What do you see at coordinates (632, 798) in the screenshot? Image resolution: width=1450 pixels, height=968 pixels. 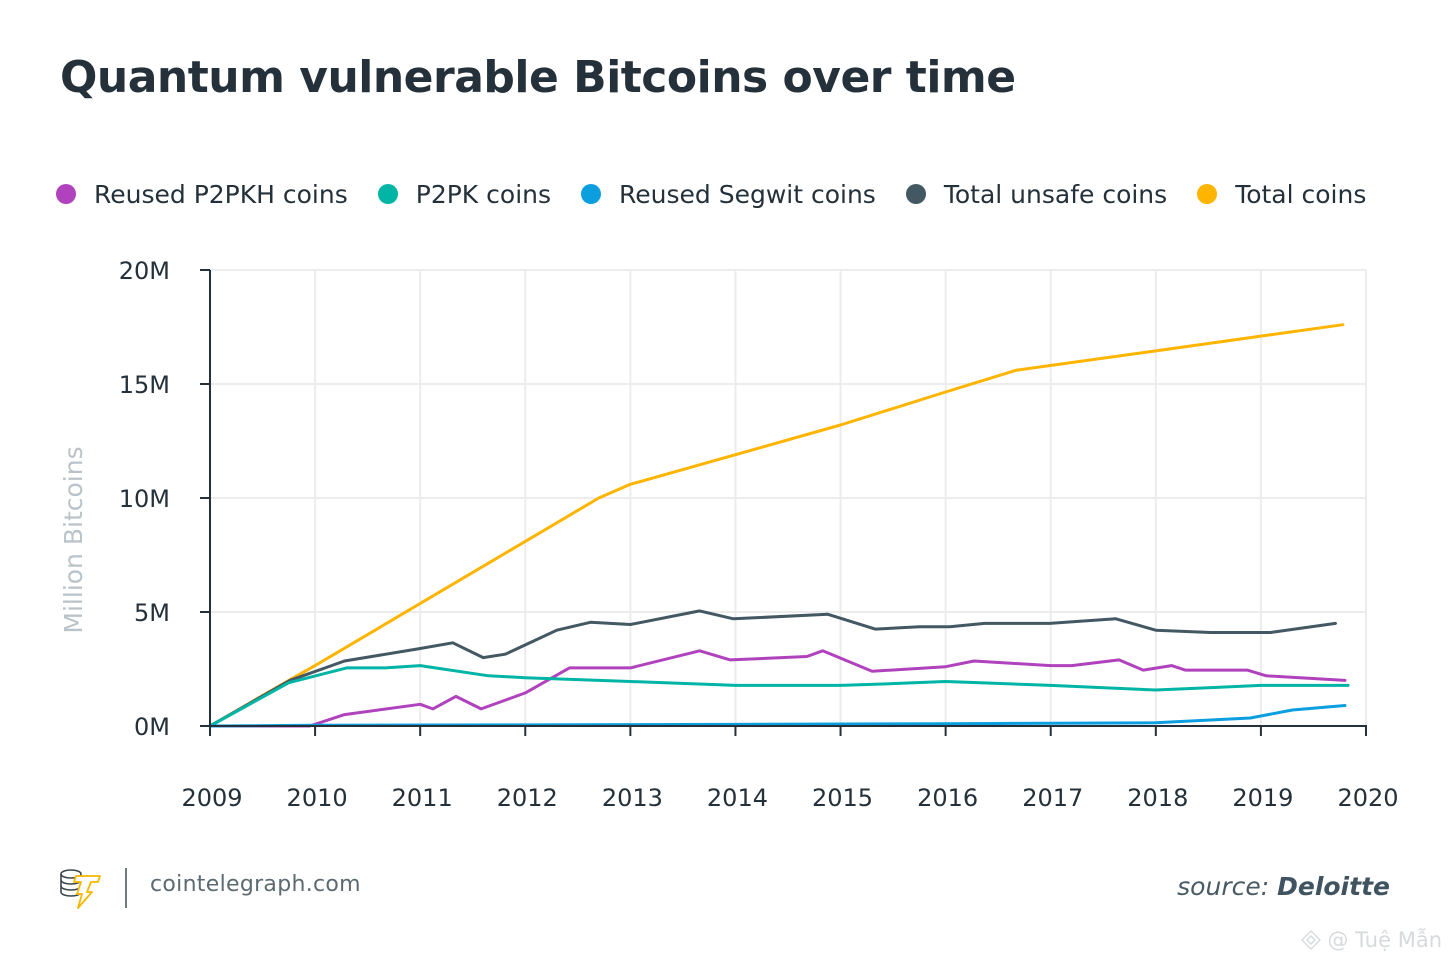 I see `x-tick-label: 2013` at bounding box center [632, 798].